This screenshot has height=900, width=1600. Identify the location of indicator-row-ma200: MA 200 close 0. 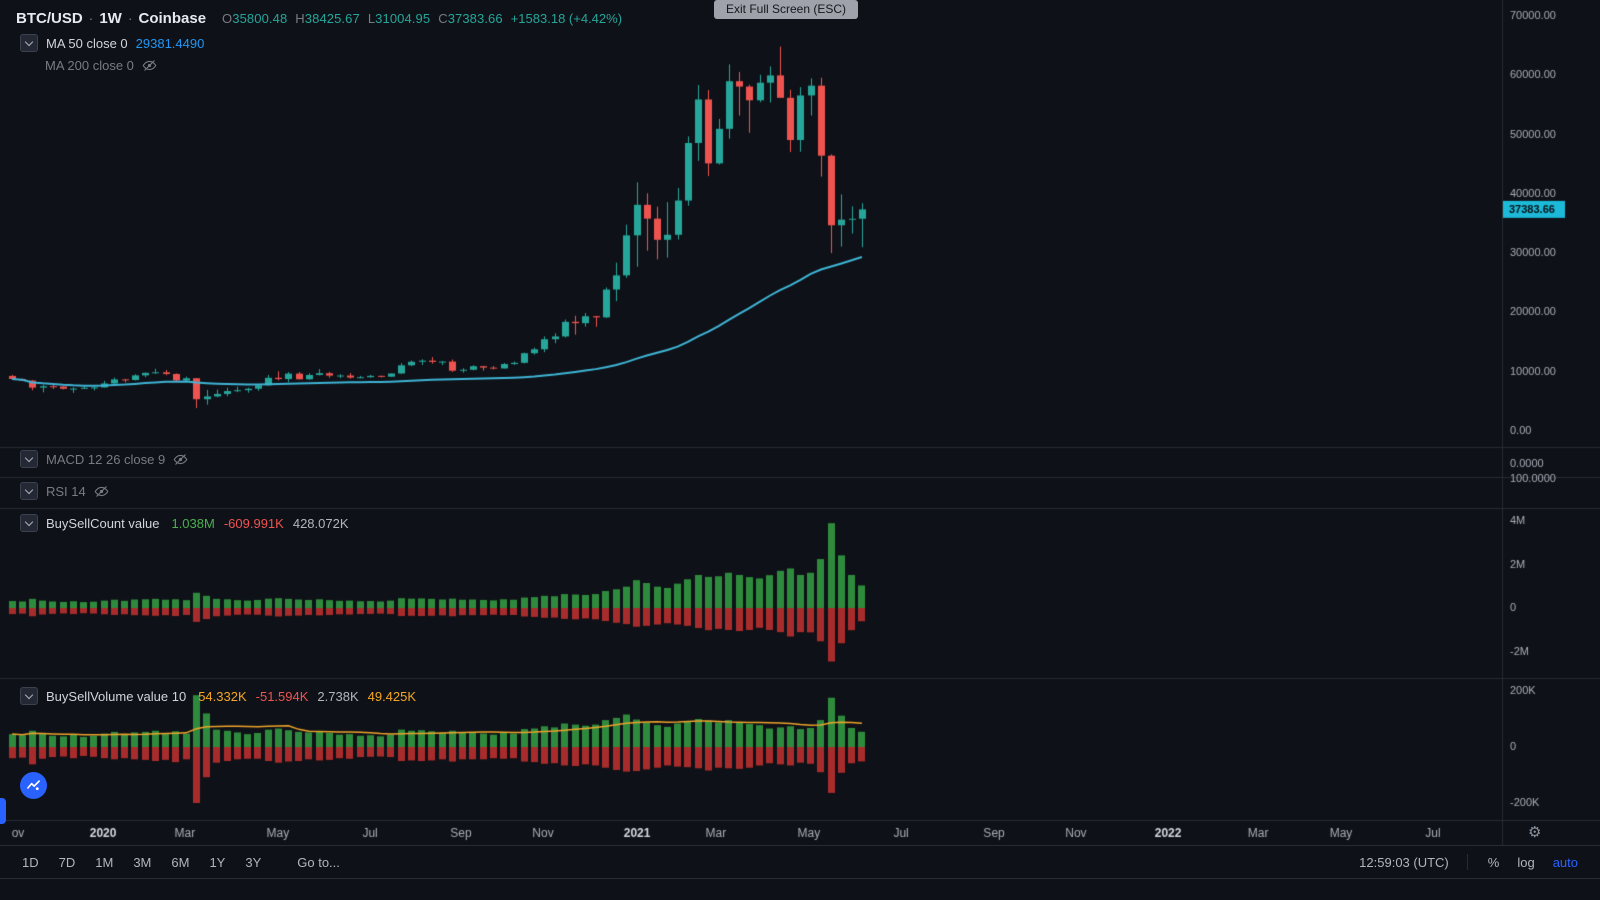
(101, 65).